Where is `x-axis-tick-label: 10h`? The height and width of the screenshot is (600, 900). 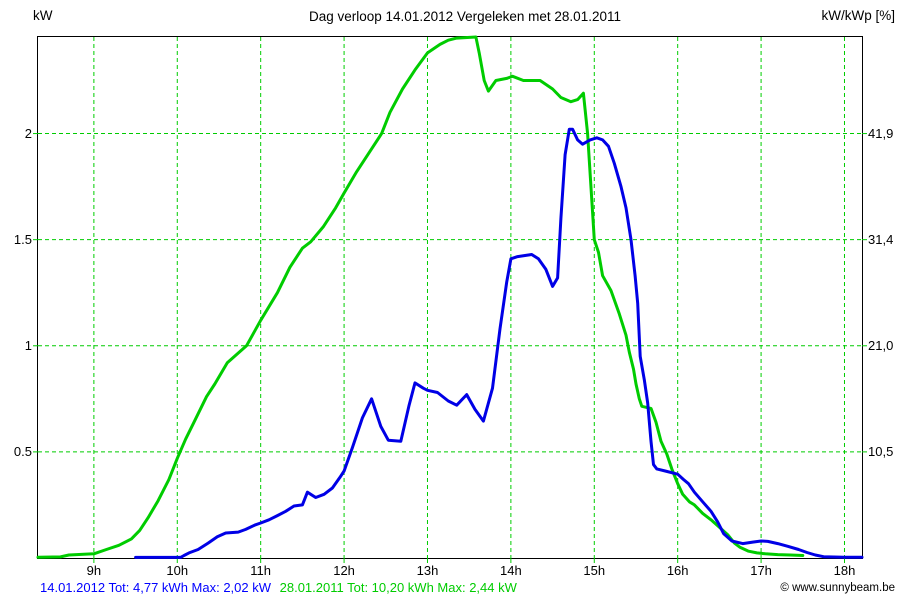
x-axis-tick-label: 10h is located at coordinates (177, 570).